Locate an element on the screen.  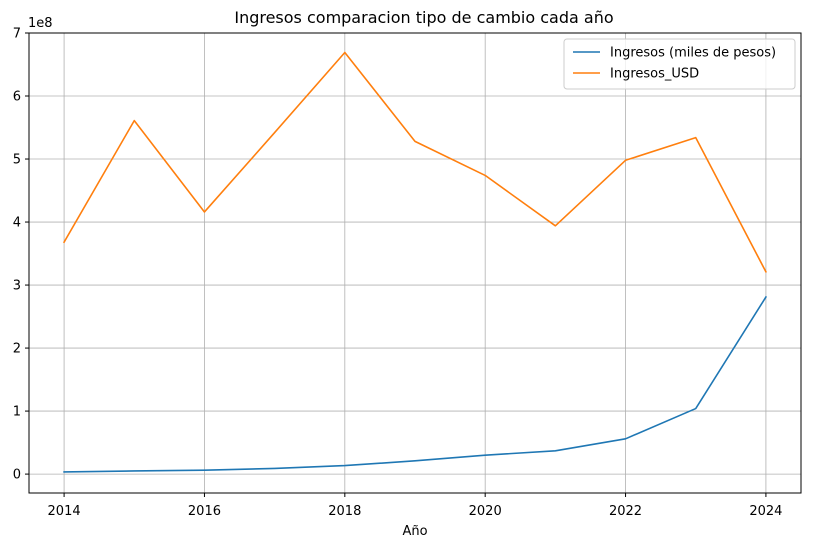
y-tick-label: 3 is located at coordinates (17, 286).